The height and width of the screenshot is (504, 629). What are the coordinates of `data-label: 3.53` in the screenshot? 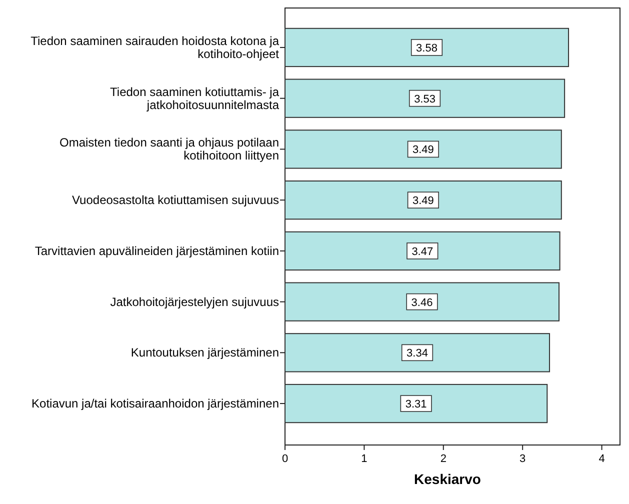 It's located at (425, 99).